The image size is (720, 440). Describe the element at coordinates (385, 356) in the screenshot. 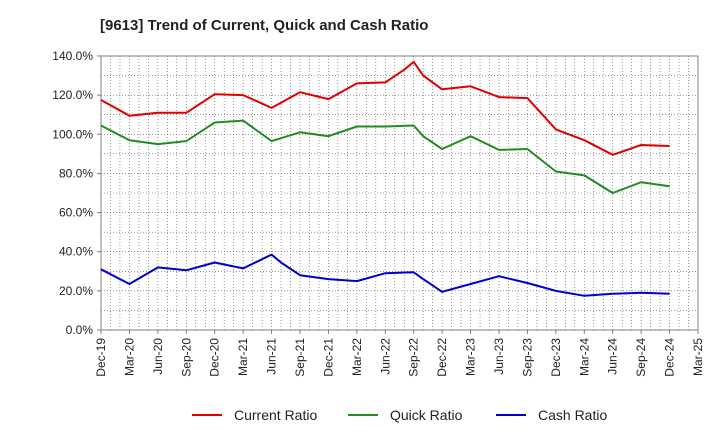

I see `x-tick-label: Jun-22` at that location.